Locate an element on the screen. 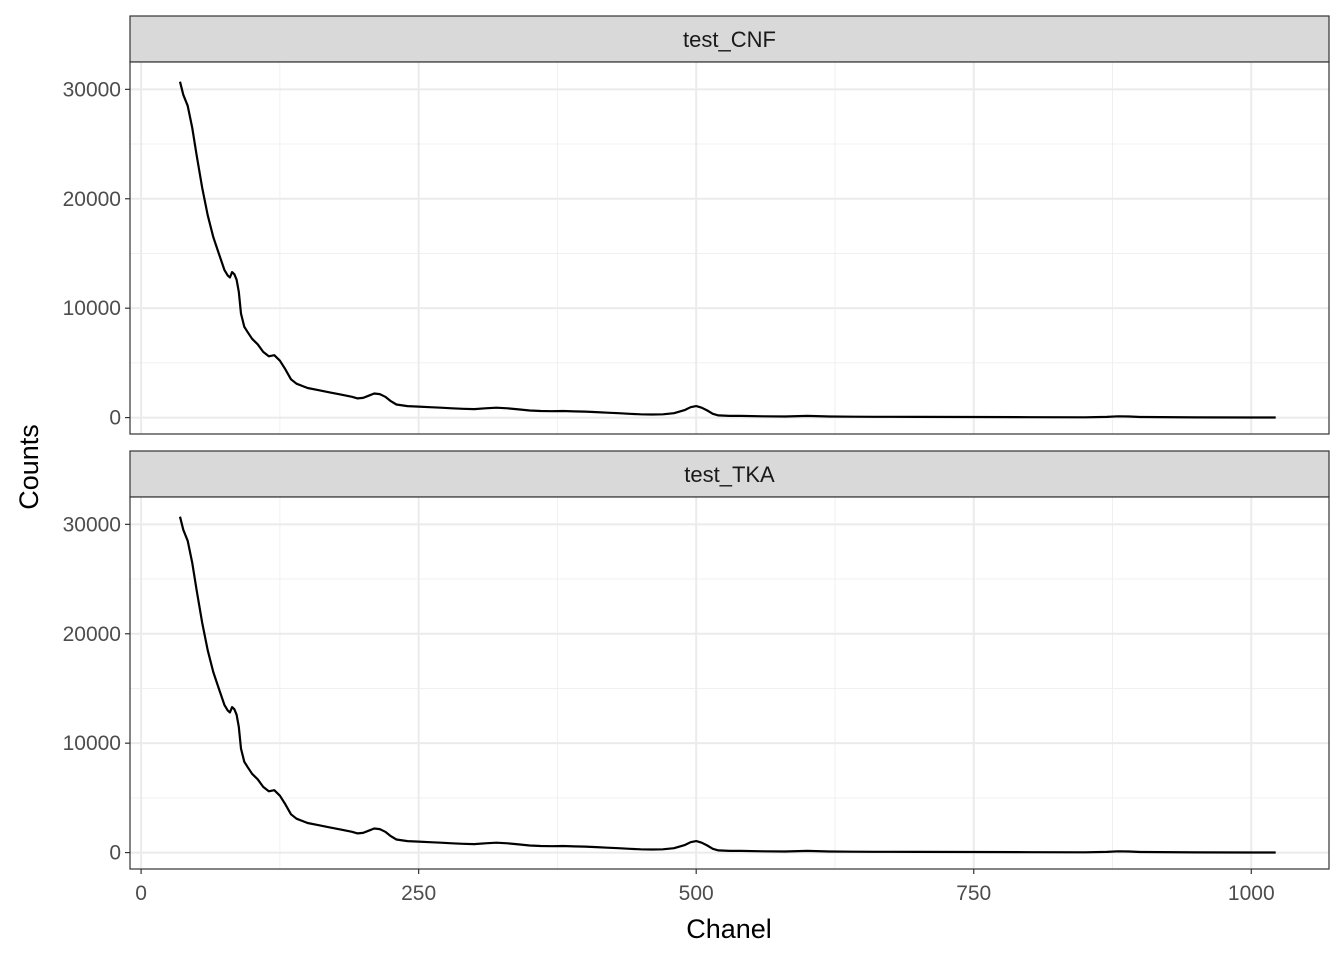 Image resolution: width=1344 pixels, height=960 pixels. x-tick-label: 500 is located at coordinates (696, 893).